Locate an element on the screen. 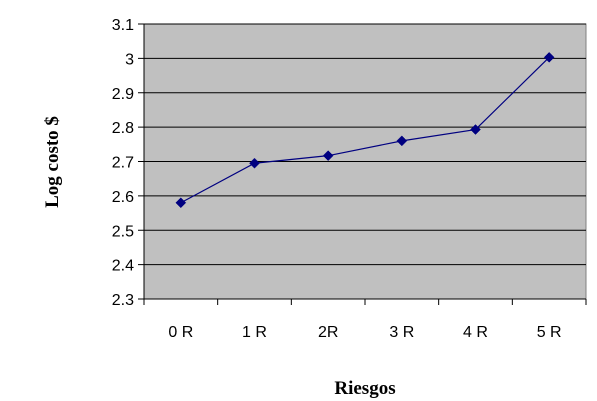 Image resolution: width=597 pixels, height=401 pixels. y-tick-label: 2.6 is located at coordinates (123, 197).